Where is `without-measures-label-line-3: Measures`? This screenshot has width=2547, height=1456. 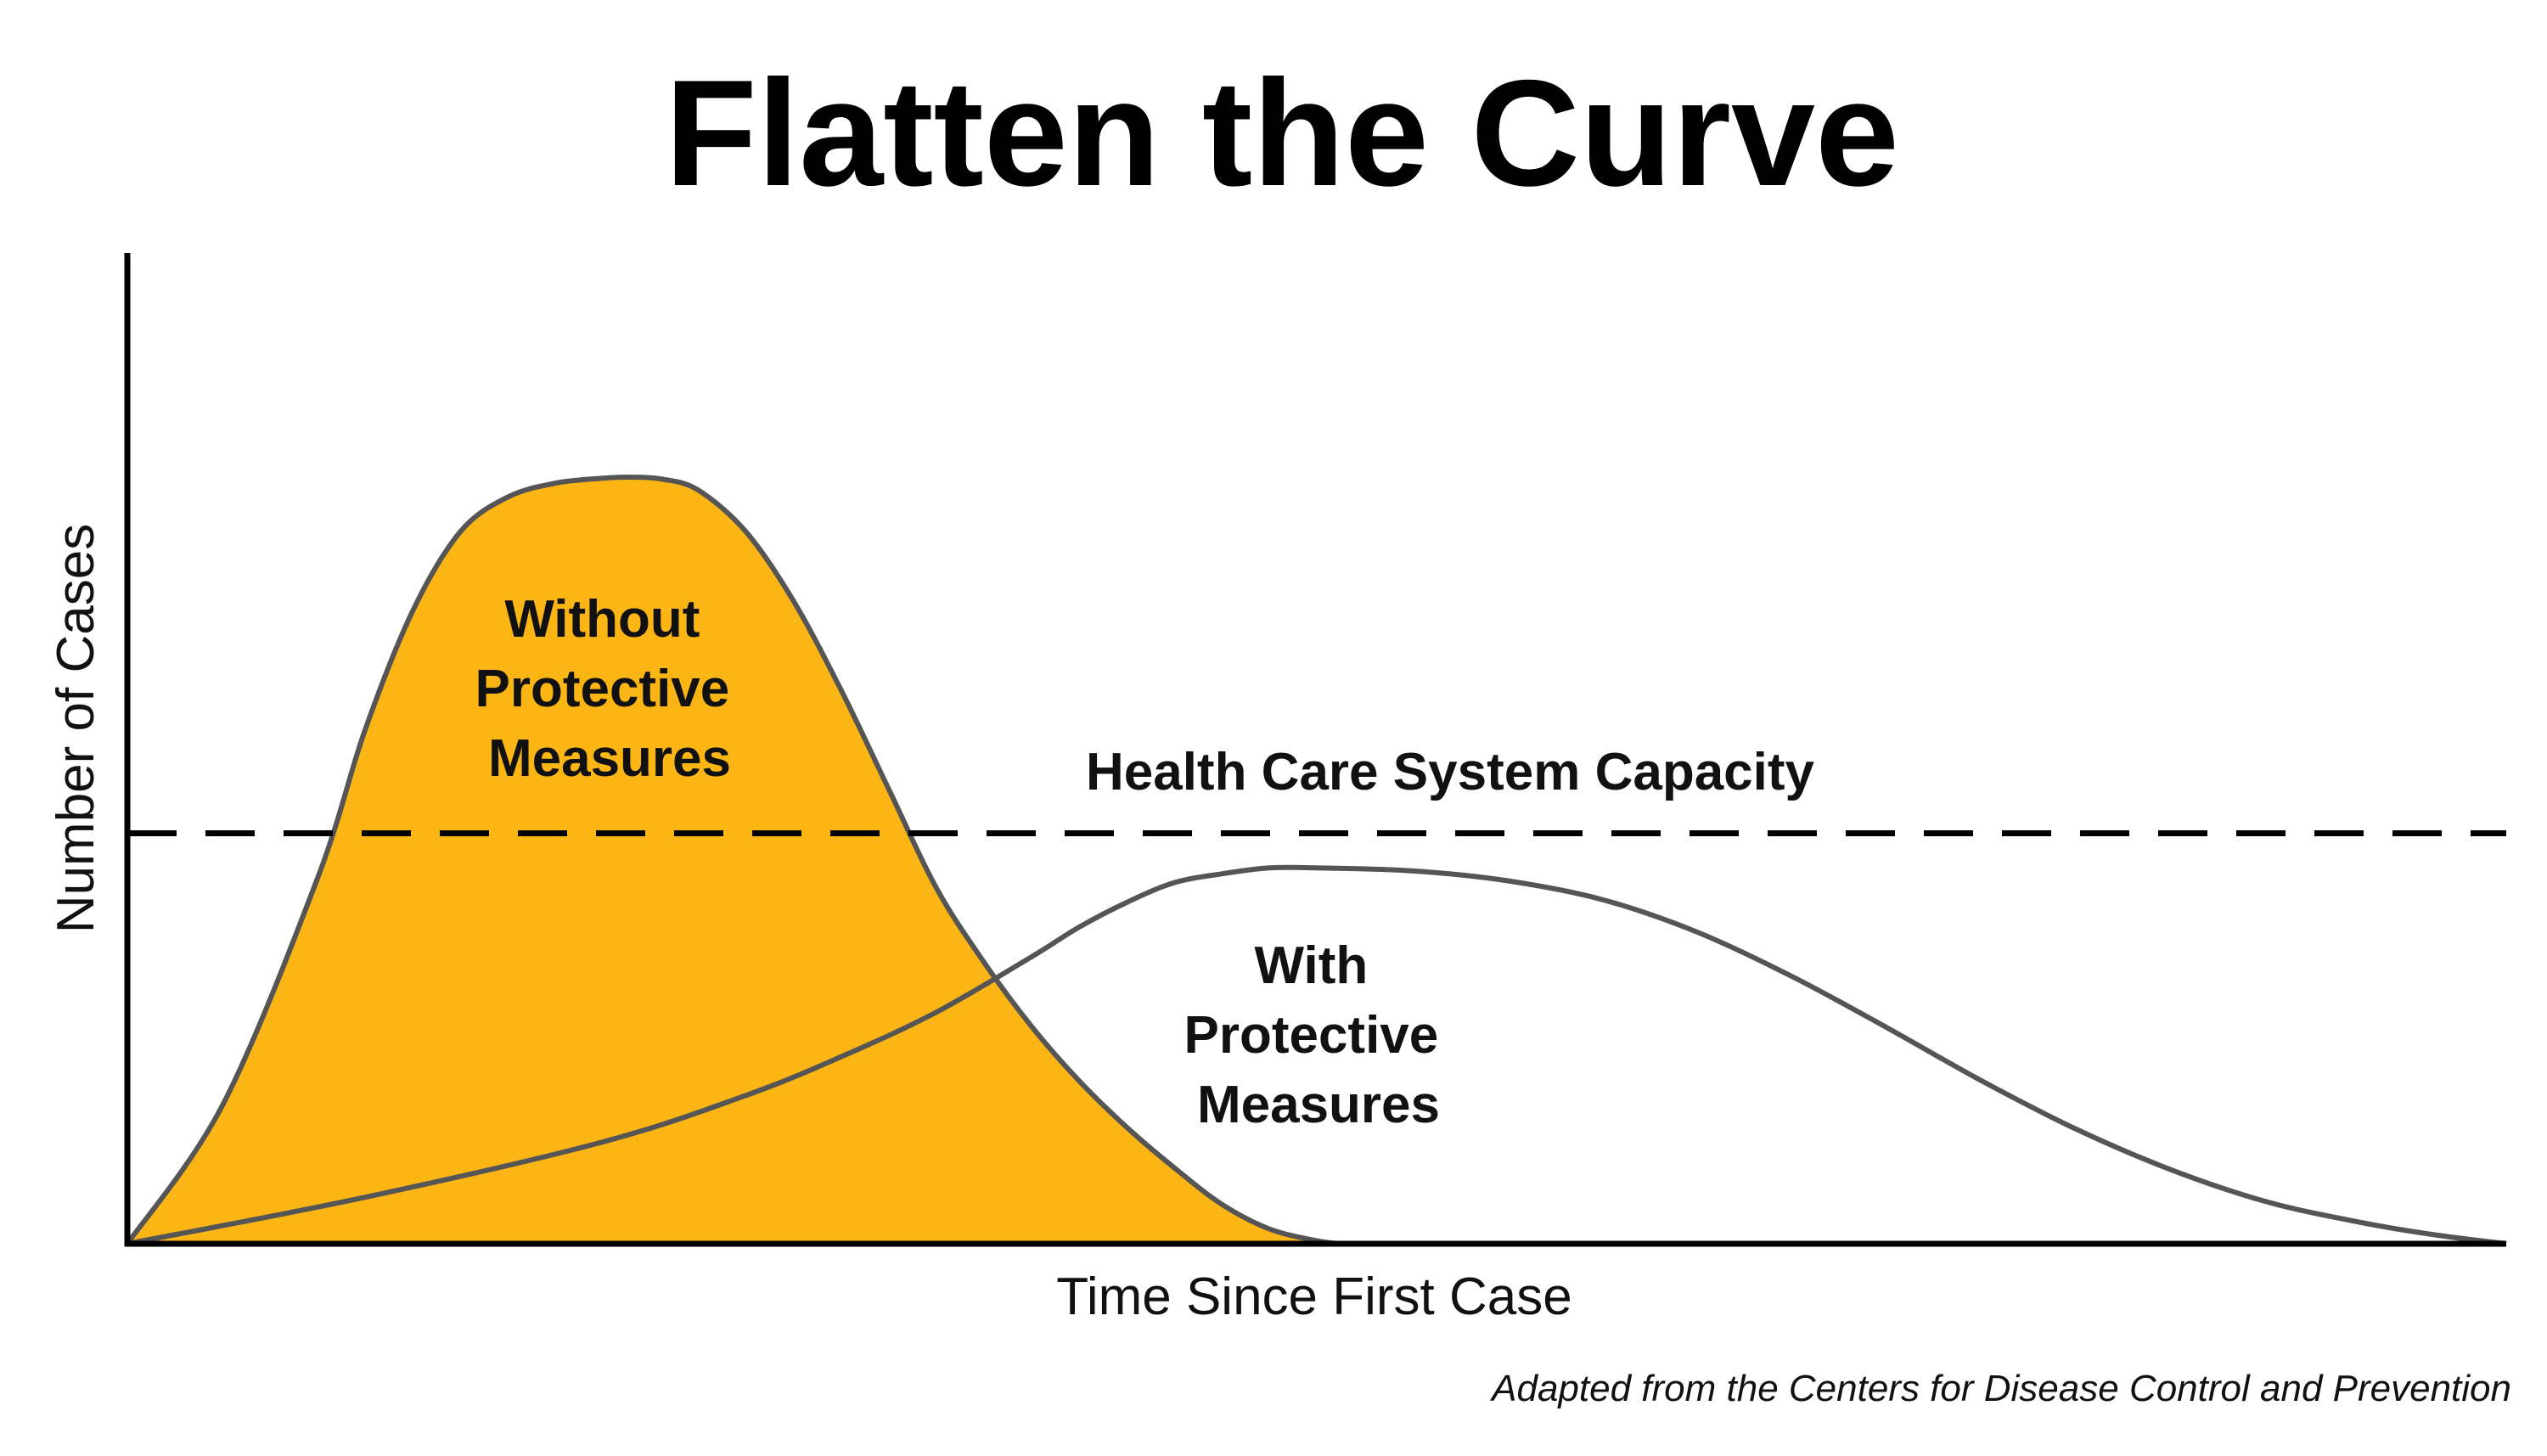
without-measures-label-line-3: Measures is located at coordinates (609, 758).